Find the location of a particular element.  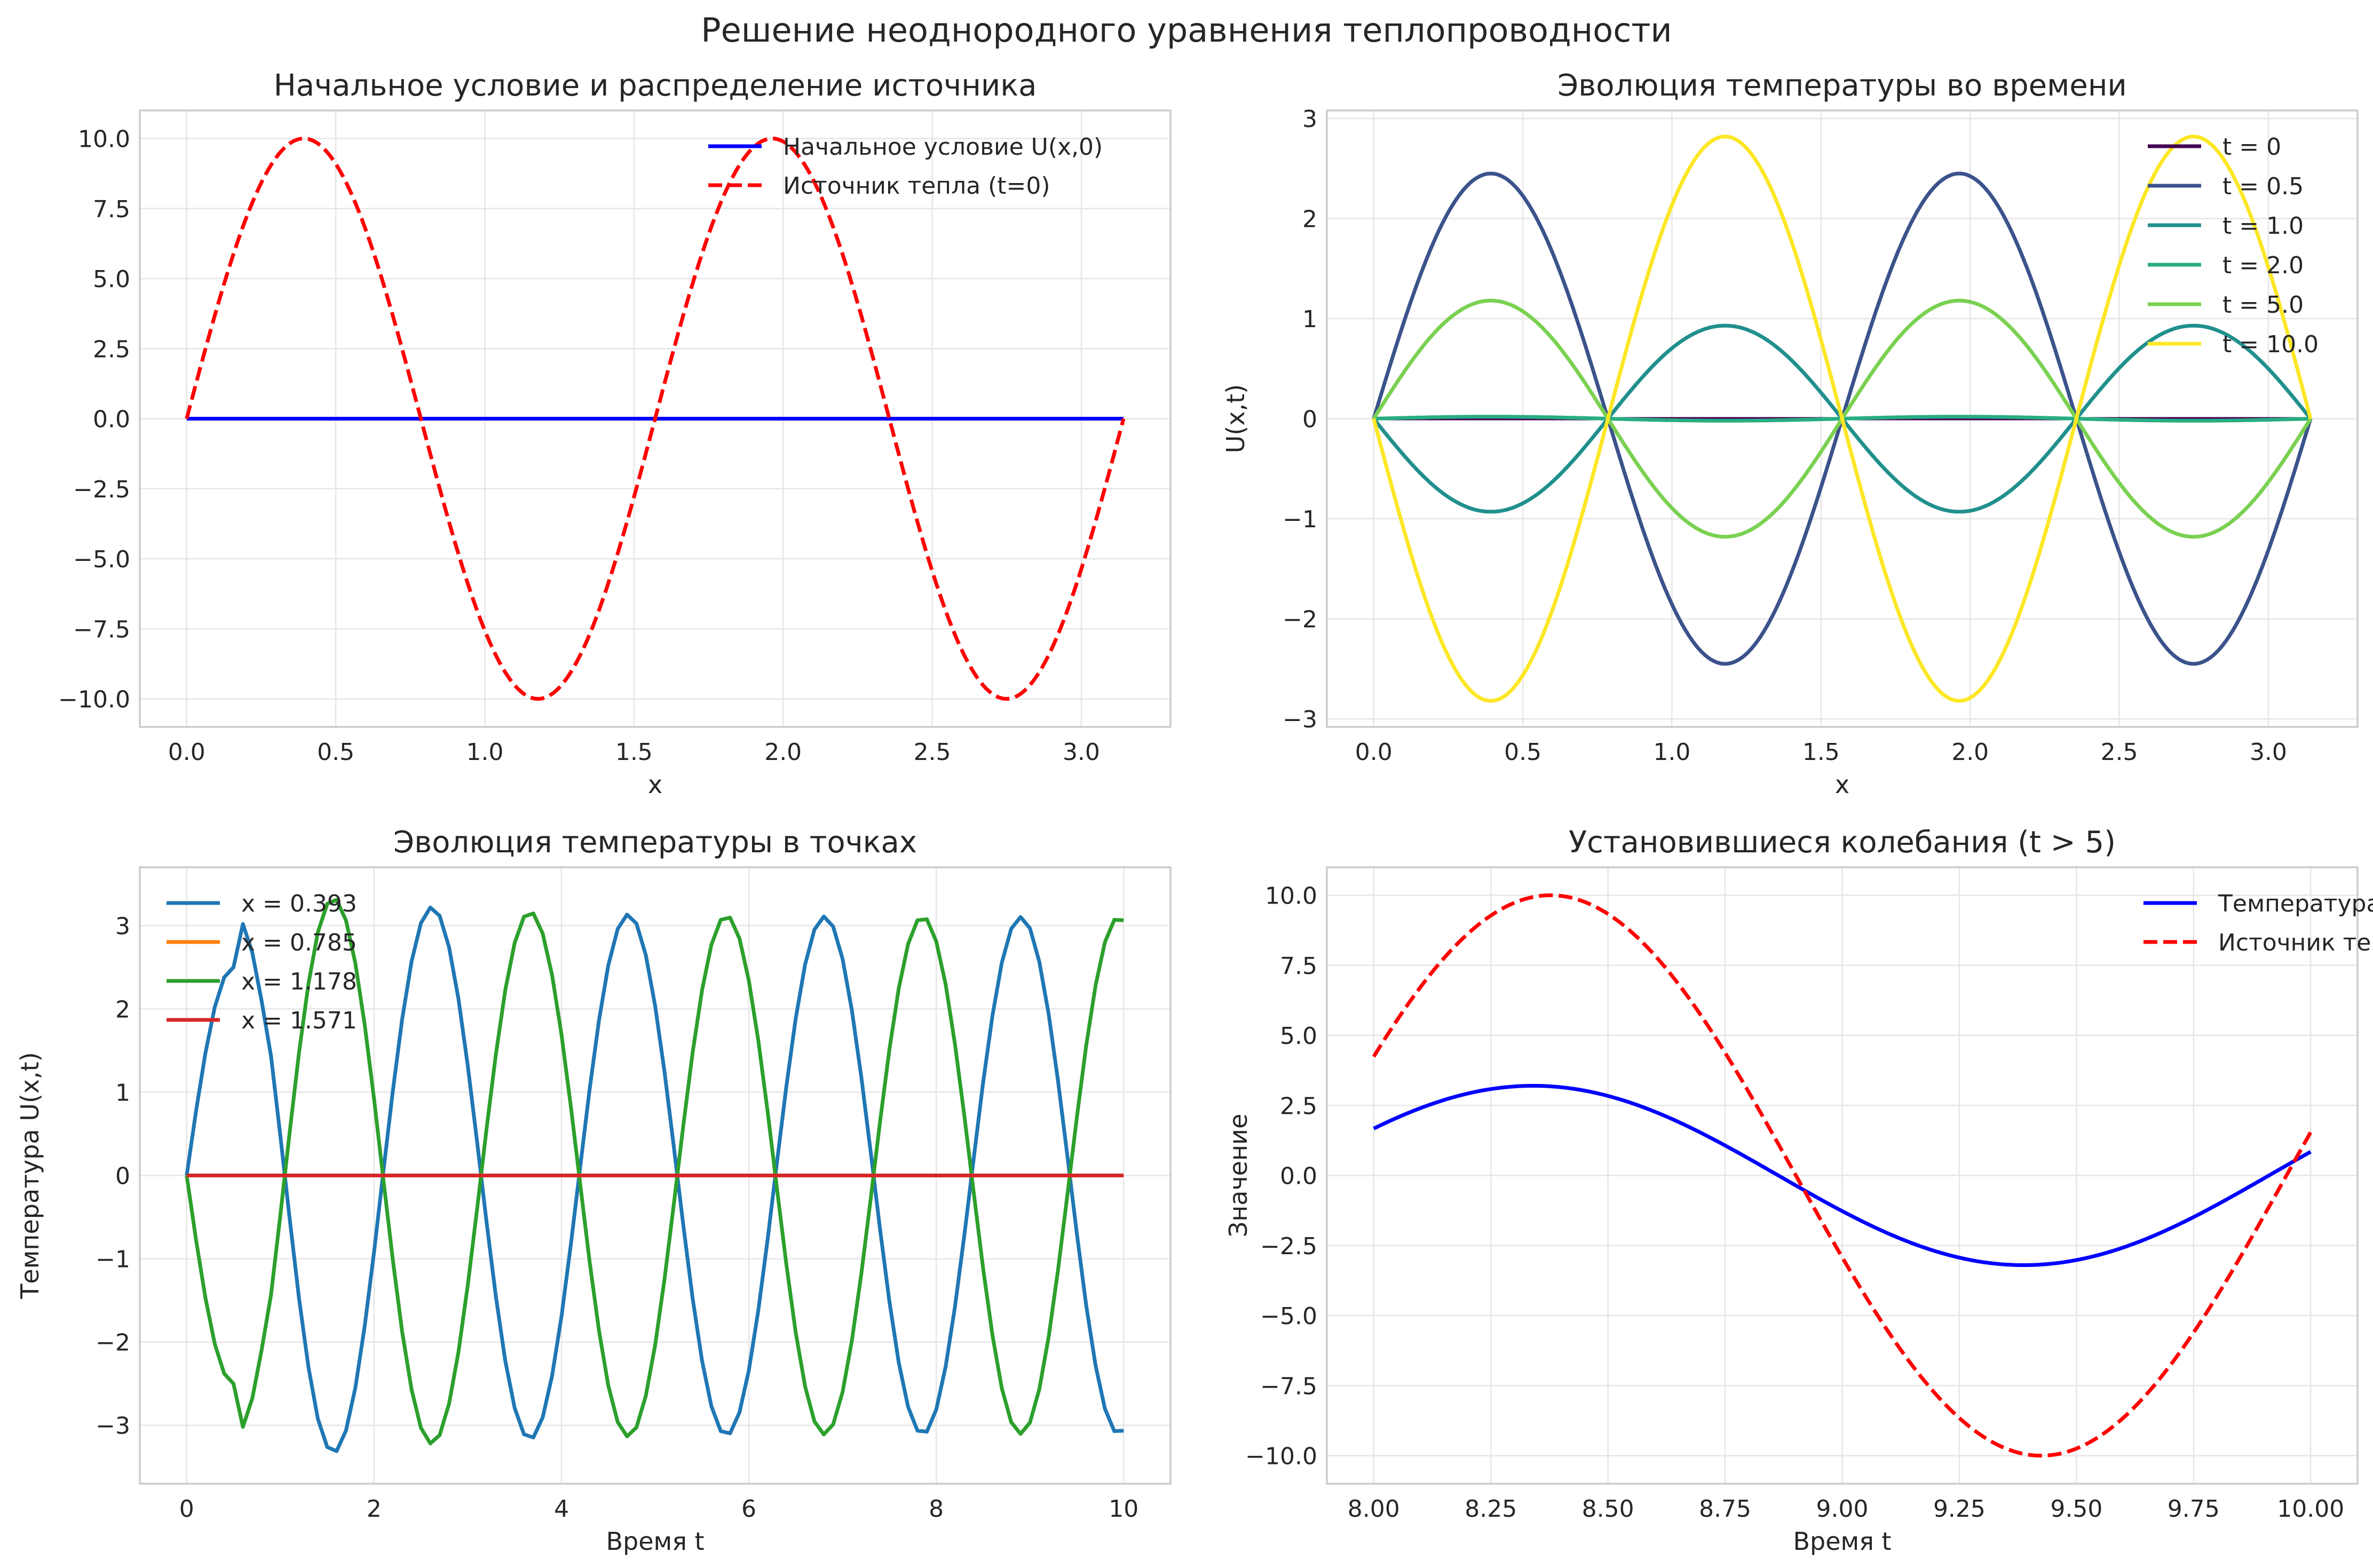

legend: x = 0.393 x = 0.785 x = 1.178 x = 1.571 is located at coordinates (262, 962).